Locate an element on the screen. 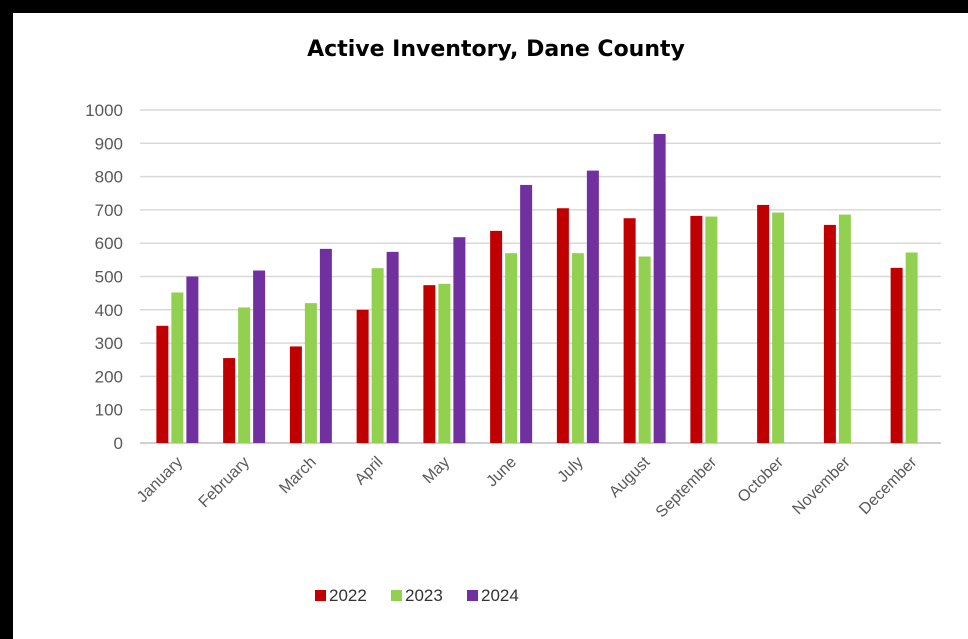  bar-2023-july is located at coordinates (577, 348).